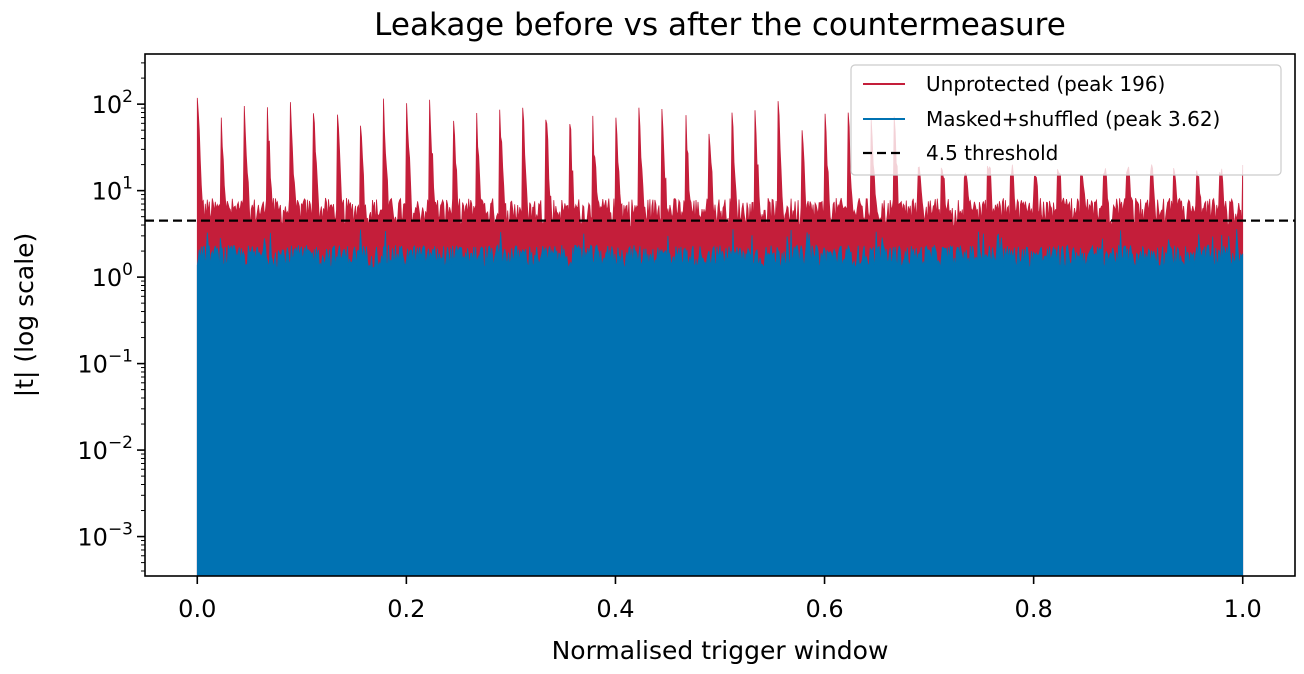 This screenshot has height=674, width=1304. I want to click on x-axis-label: Normalised trigger window, so click(720, 650).